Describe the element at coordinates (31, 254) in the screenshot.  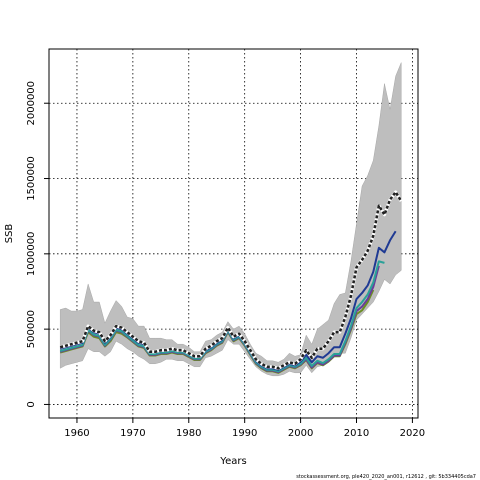
I see `y-tick-label-2: 1000000` at that location.